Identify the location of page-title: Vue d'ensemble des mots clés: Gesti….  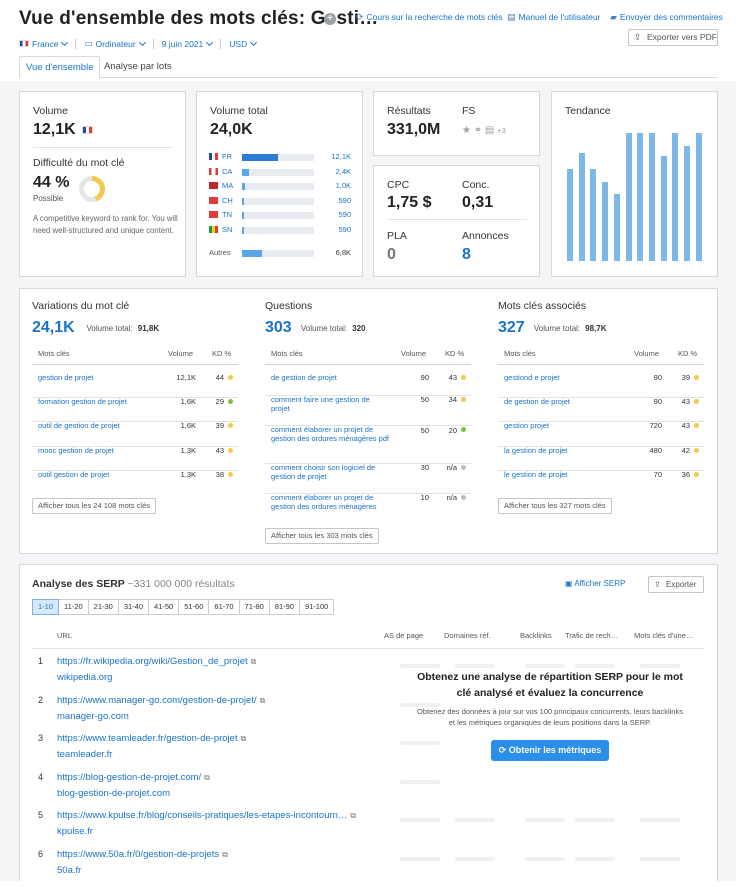
(199, 18).